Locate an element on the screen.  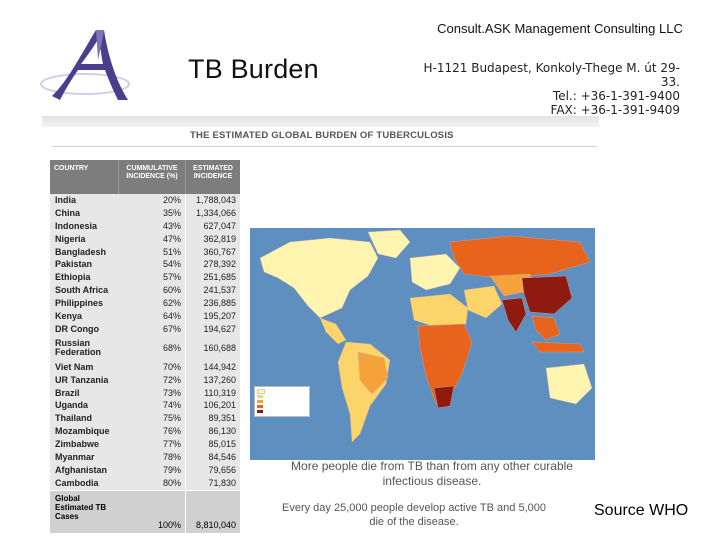
cell-incidence: 137,260 is located at coordinates (212, 380).